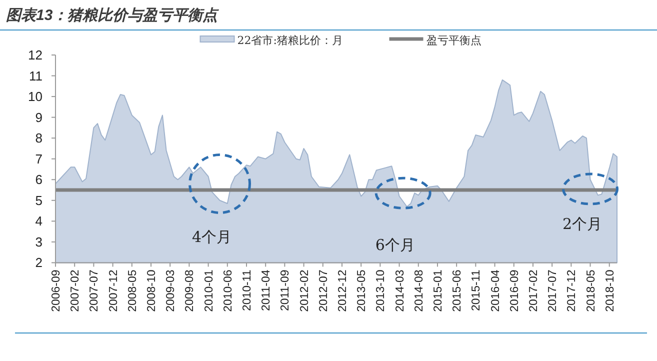  What do you see at coordinates (152, 291) in the screenshot?
I see `x-tick-label: 2008-10` at bounding box center [152, 291].